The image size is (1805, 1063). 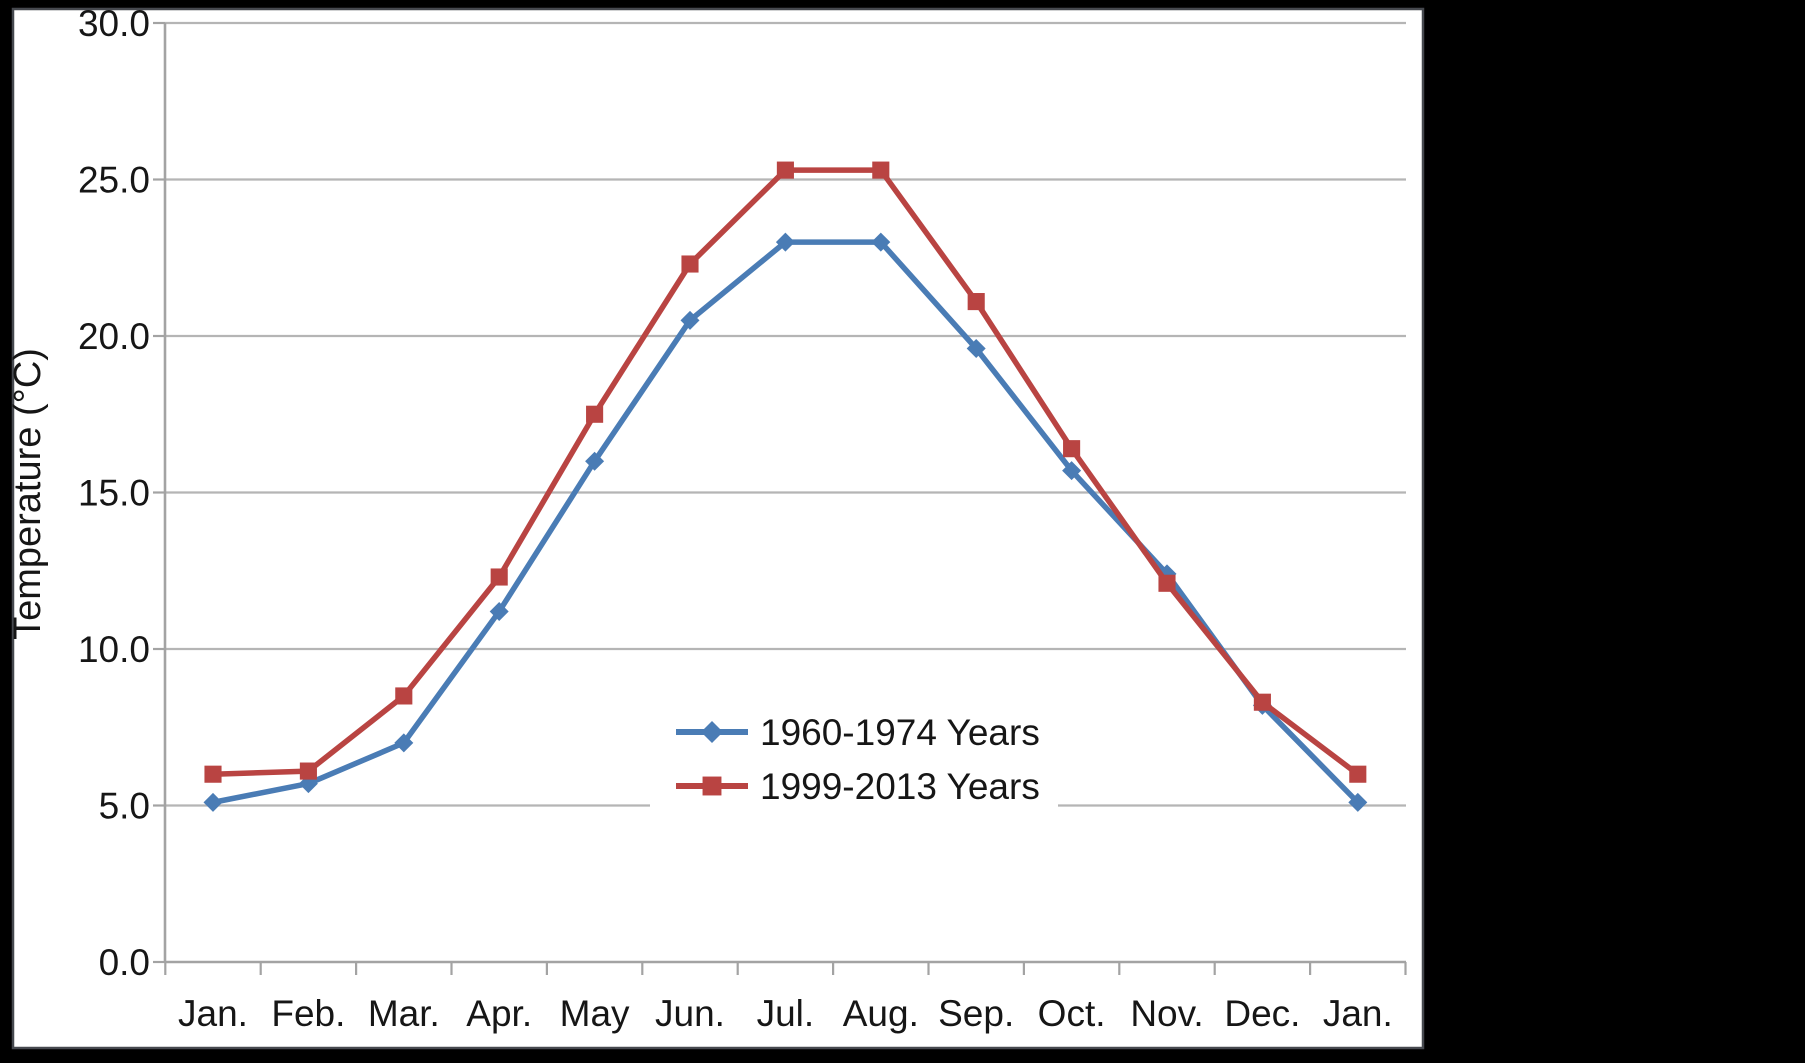 I want to click on x-tick-label-2-mar-: Mar., so click(x=404, y=1013).